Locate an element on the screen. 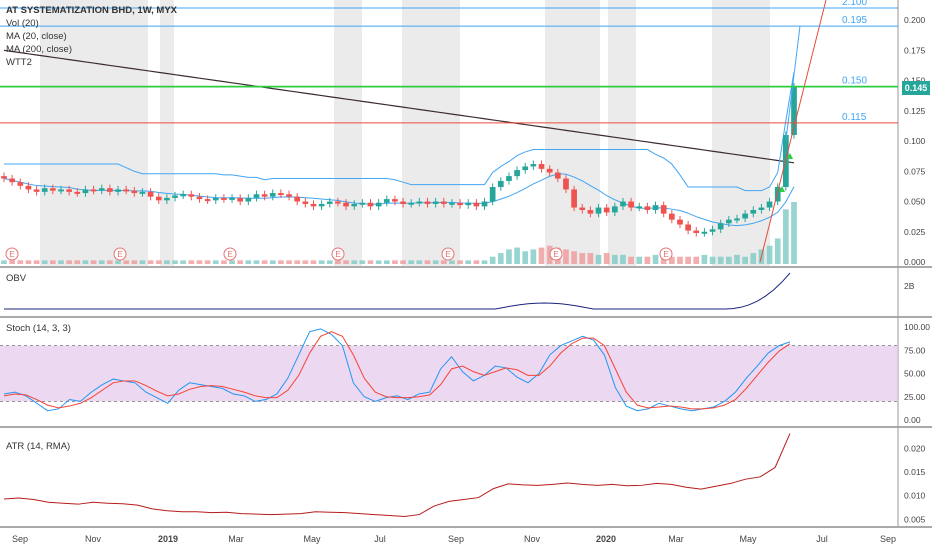 The width and height of the screenshot is (932, 550). legend-wtt2: WTT2 is located at coordinates (19, 62).